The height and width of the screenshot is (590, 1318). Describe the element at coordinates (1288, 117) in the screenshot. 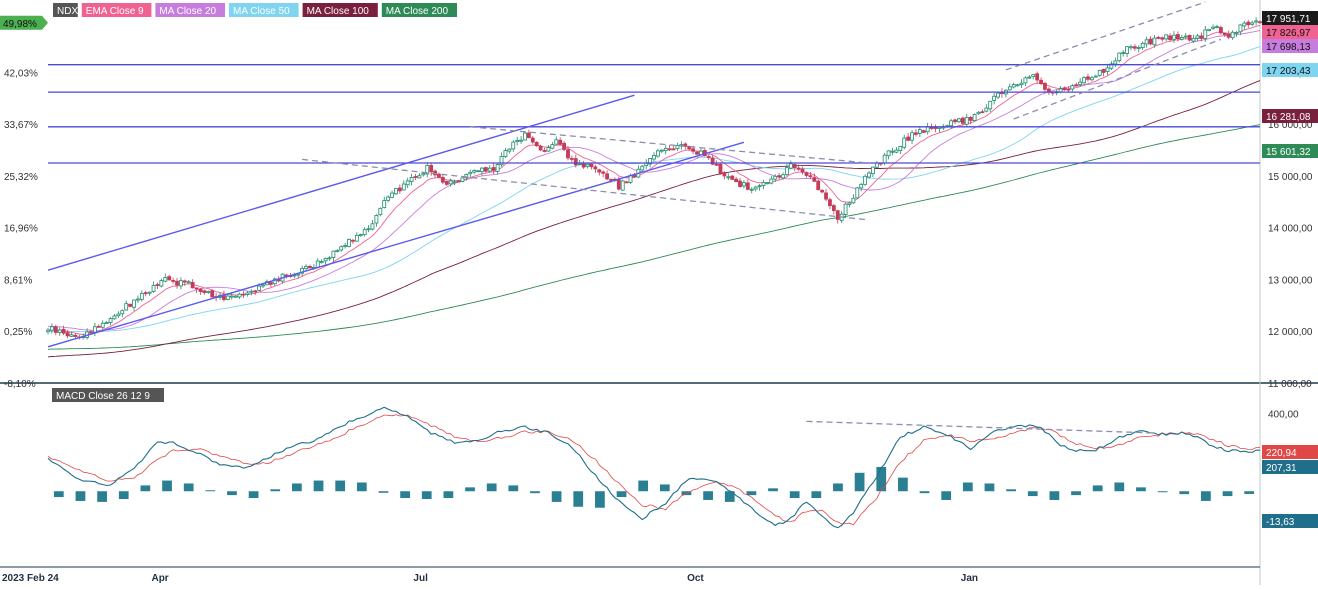

I see `last-value-label: 16 281,08` at that location.